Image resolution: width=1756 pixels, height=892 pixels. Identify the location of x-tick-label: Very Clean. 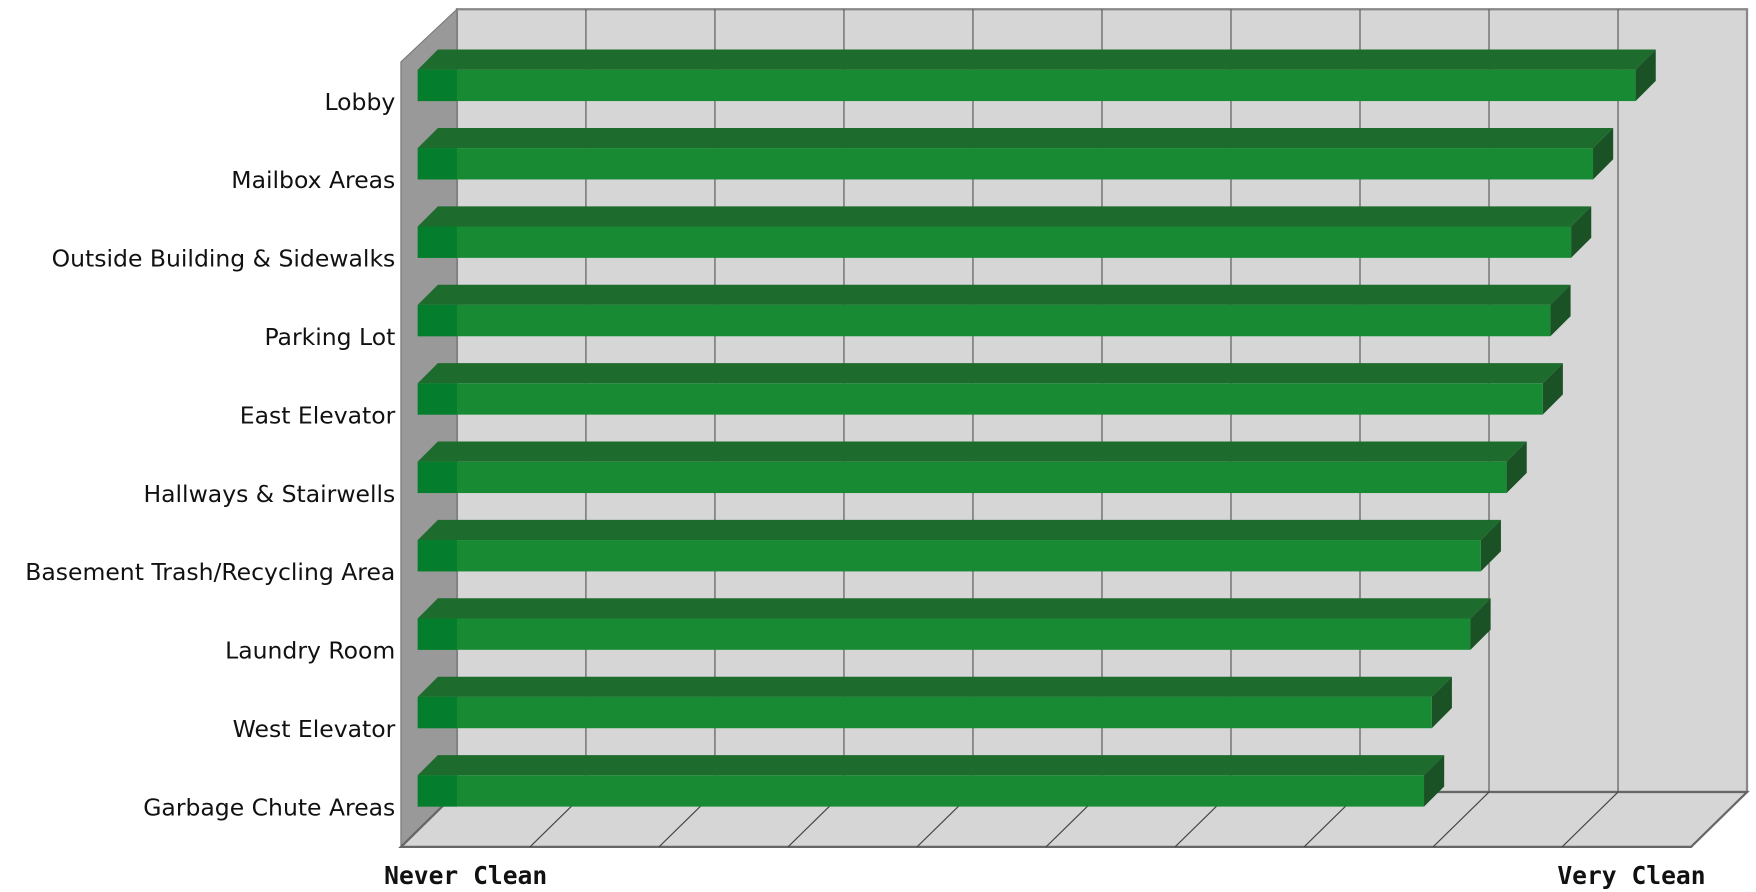
(1631, 875).